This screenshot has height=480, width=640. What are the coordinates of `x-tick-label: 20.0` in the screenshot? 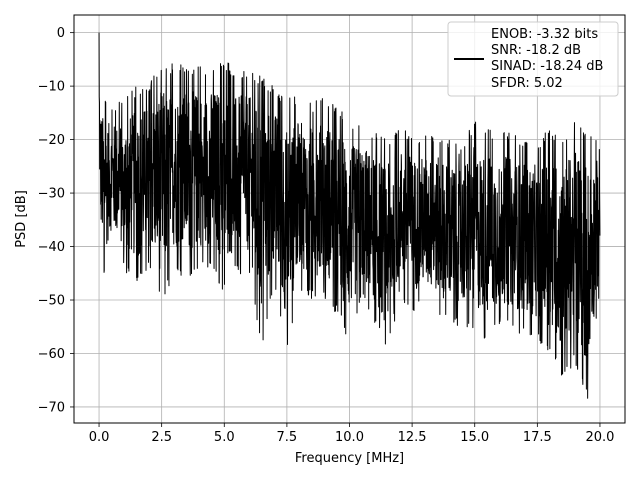 It's located at (599, 437).